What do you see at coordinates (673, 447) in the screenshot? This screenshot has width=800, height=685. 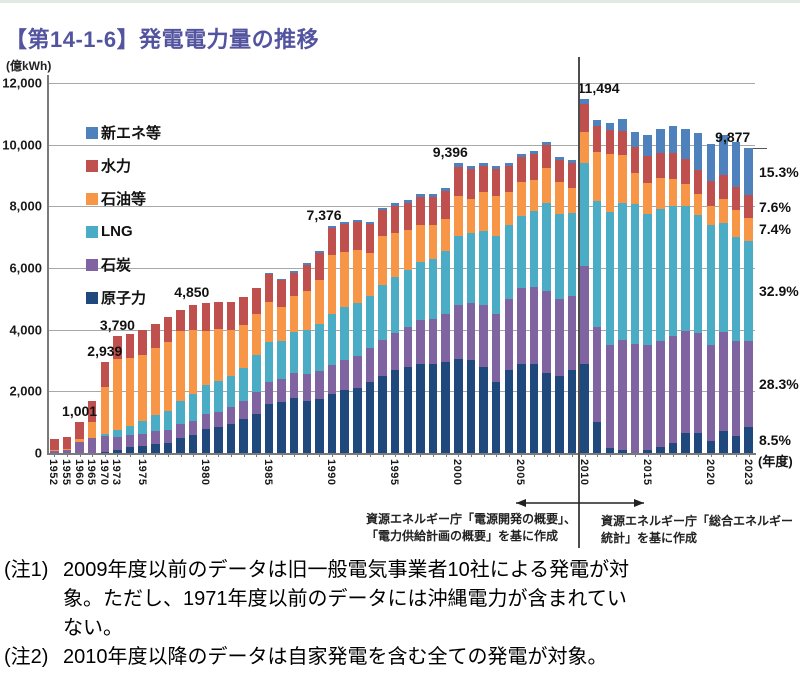 I see `bar-2017-原子力` at bounding box center [673, 447].